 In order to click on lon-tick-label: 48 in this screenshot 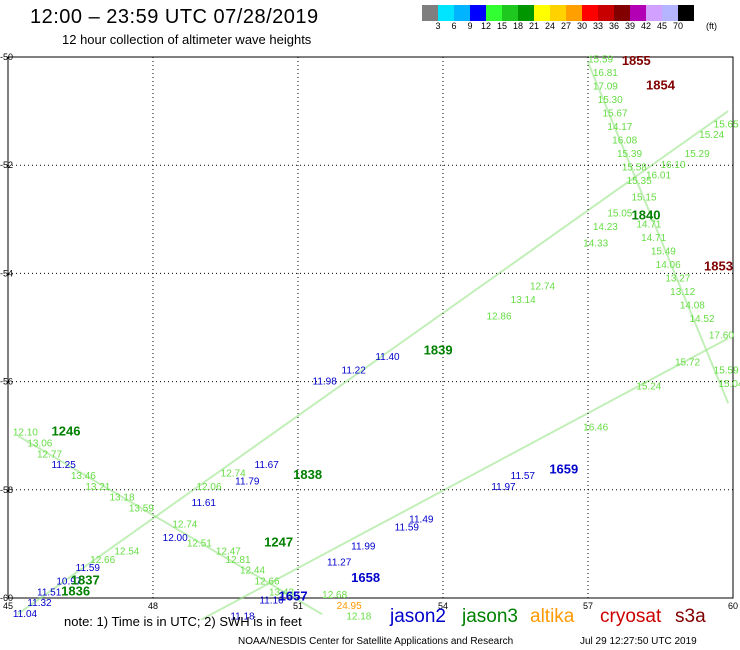, I will do `click(153, 606)`.